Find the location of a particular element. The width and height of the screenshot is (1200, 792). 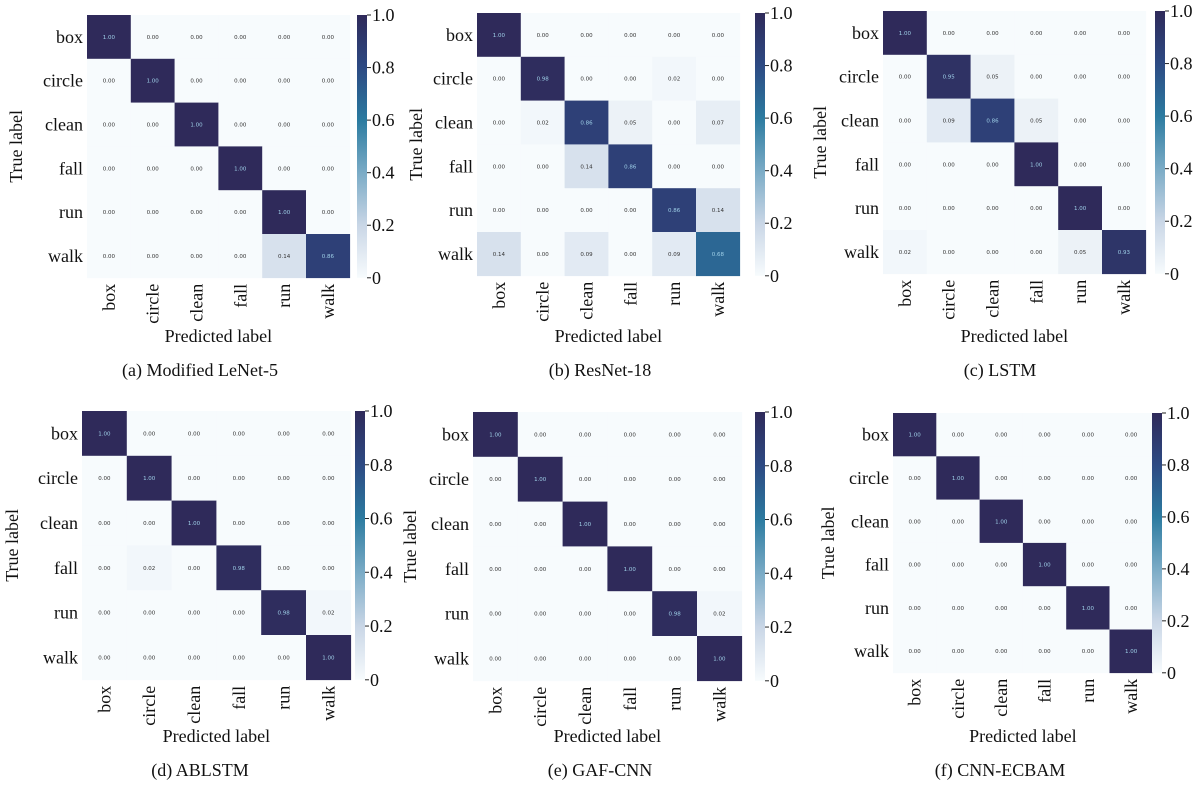

colorbar-tick-label: 0.6 is located at coordinates (1178, 517).